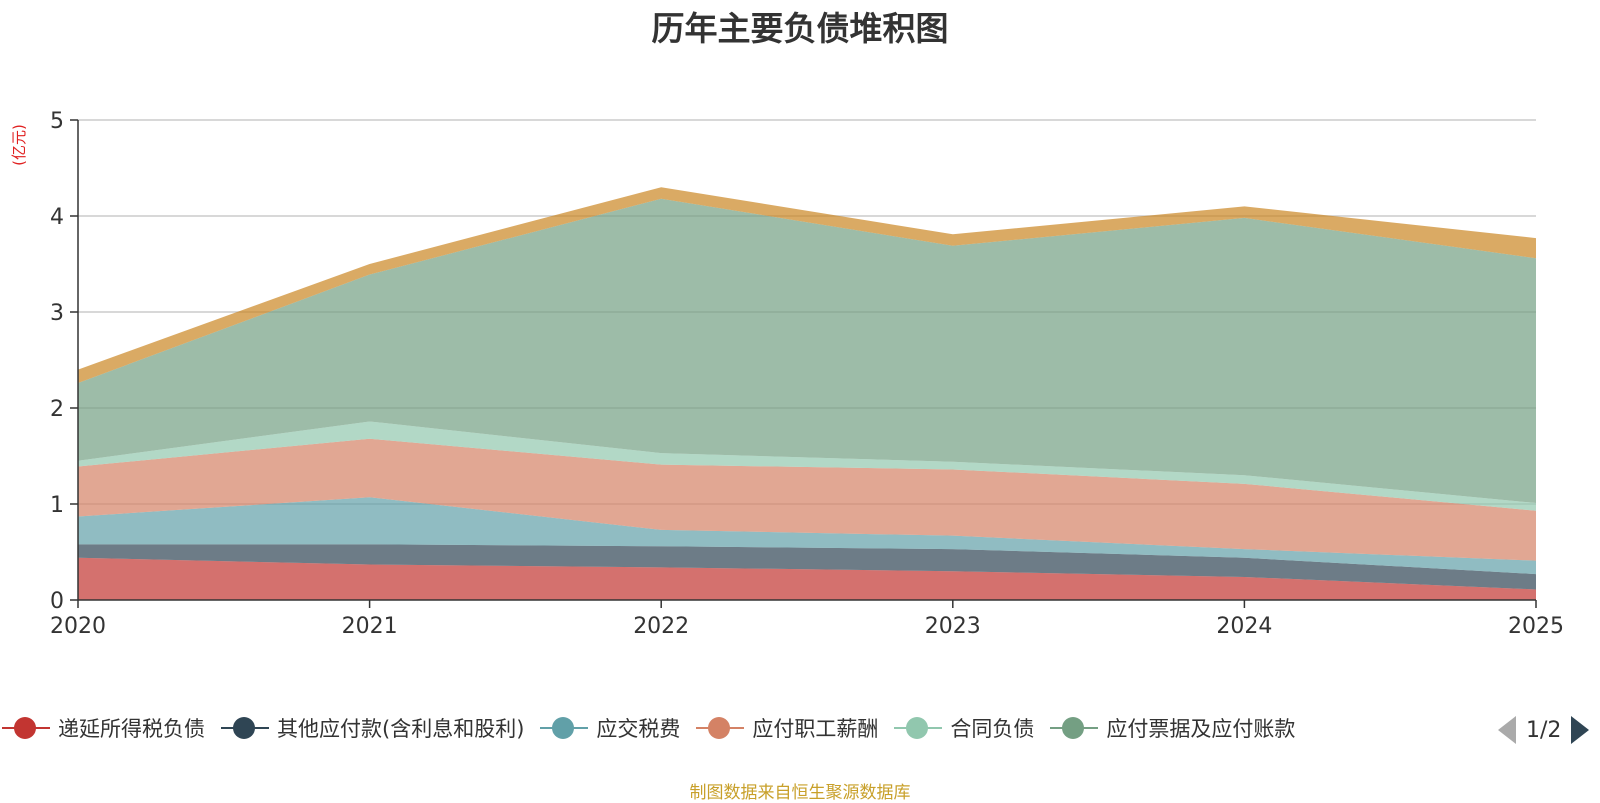 This screenshot has height=803, width=1600. What do you see at coordinates (57, 313) in the screenshot?
I see `y-tick-label: 3` at bounding box center [57, 313].